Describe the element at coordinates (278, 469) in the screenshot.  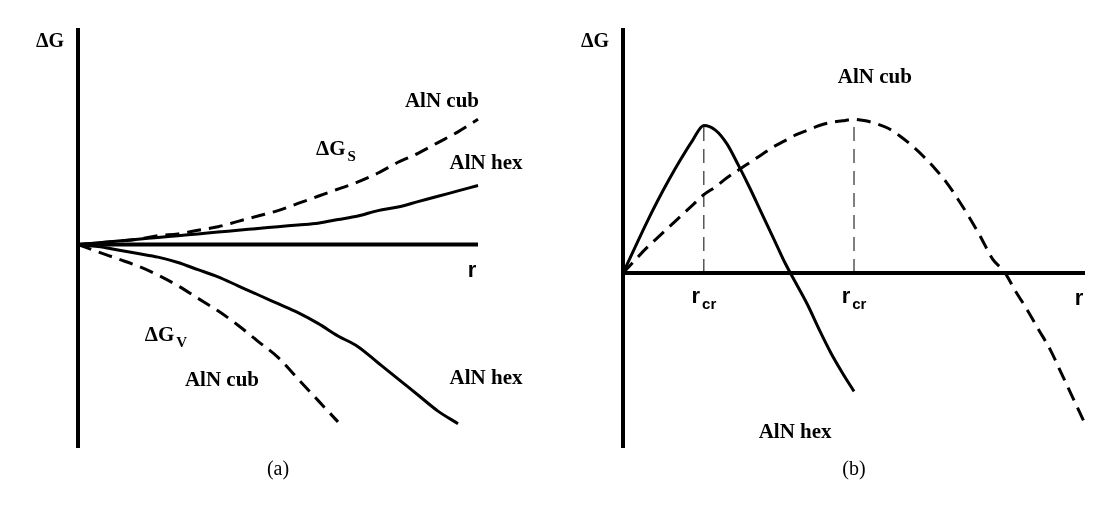
I see `text: (a)` at that location.